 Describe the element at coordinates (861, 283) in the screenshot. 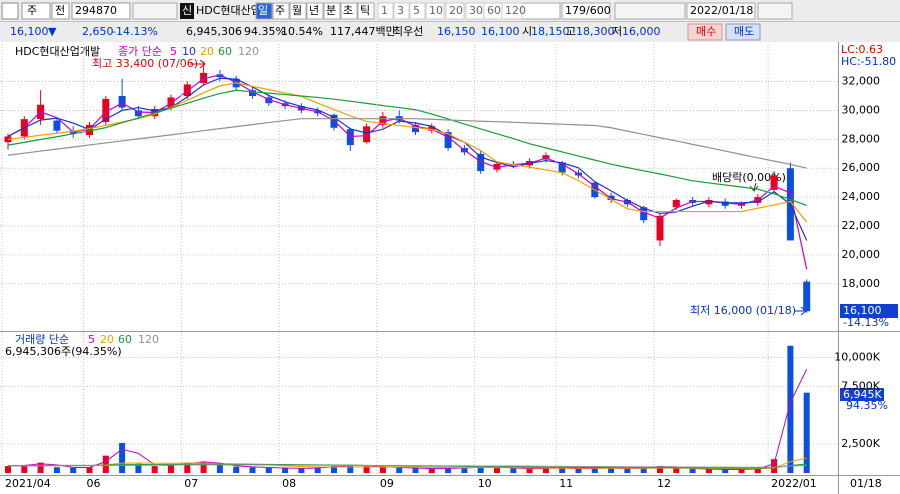

I see `y-tick-label: 18,000` at that location.